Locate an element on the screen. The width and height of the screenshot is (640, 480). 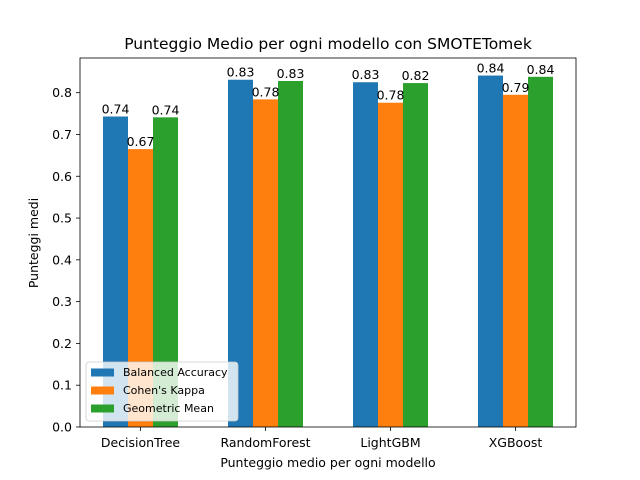
x-axis-label: Punteggio medio per ogni modello is located at coordinates (327, 462).